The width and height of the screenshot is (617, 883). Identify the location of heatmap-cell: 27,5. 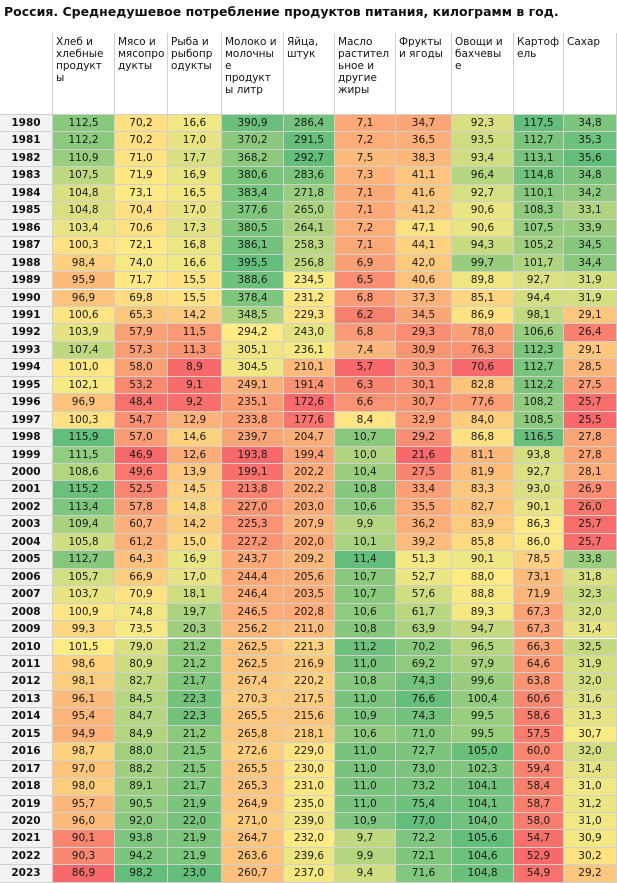
(424, 473).